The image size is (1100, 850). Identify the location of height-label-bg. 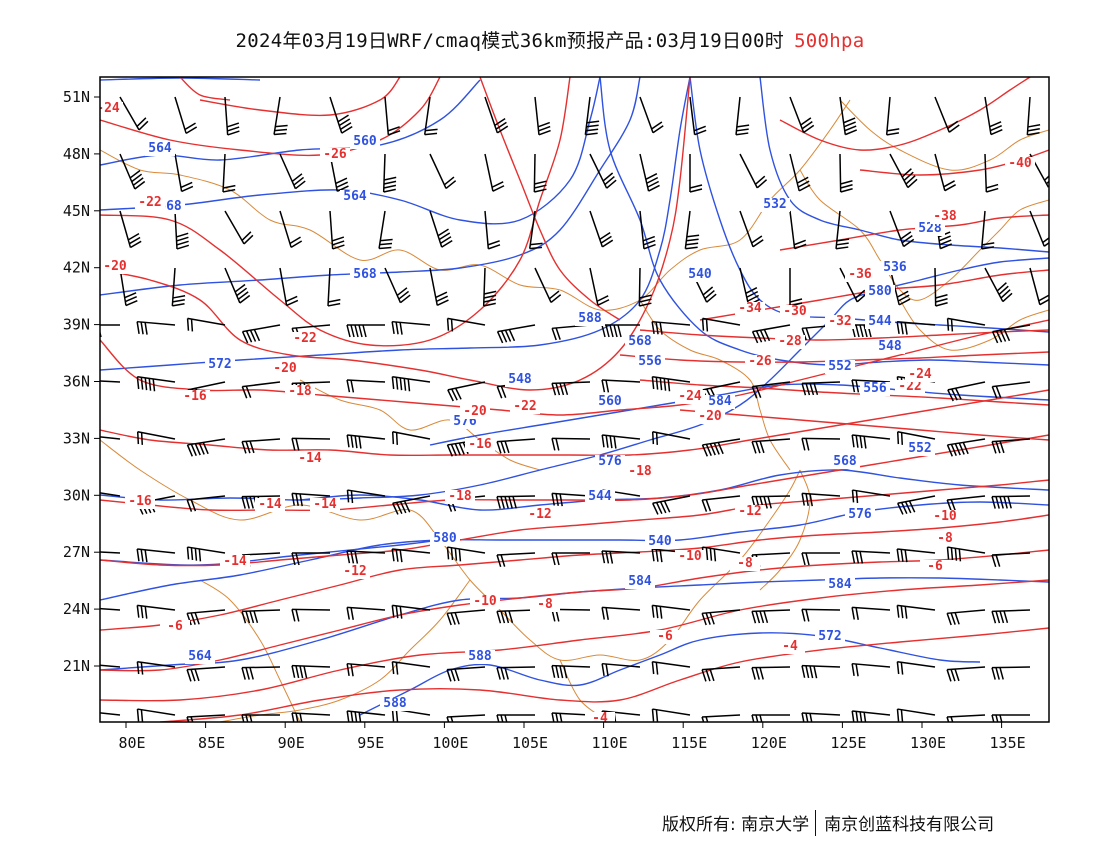
(840, 585).